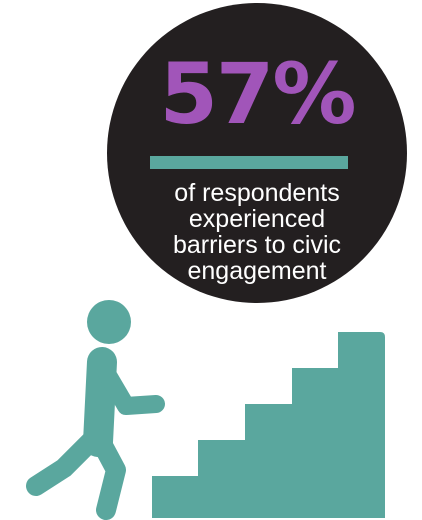 The width and height of the screenshot is (422, 520). Describe the element at coordinates (257, 271) in the screenshot. I see `caption-line: engagement` at that location.